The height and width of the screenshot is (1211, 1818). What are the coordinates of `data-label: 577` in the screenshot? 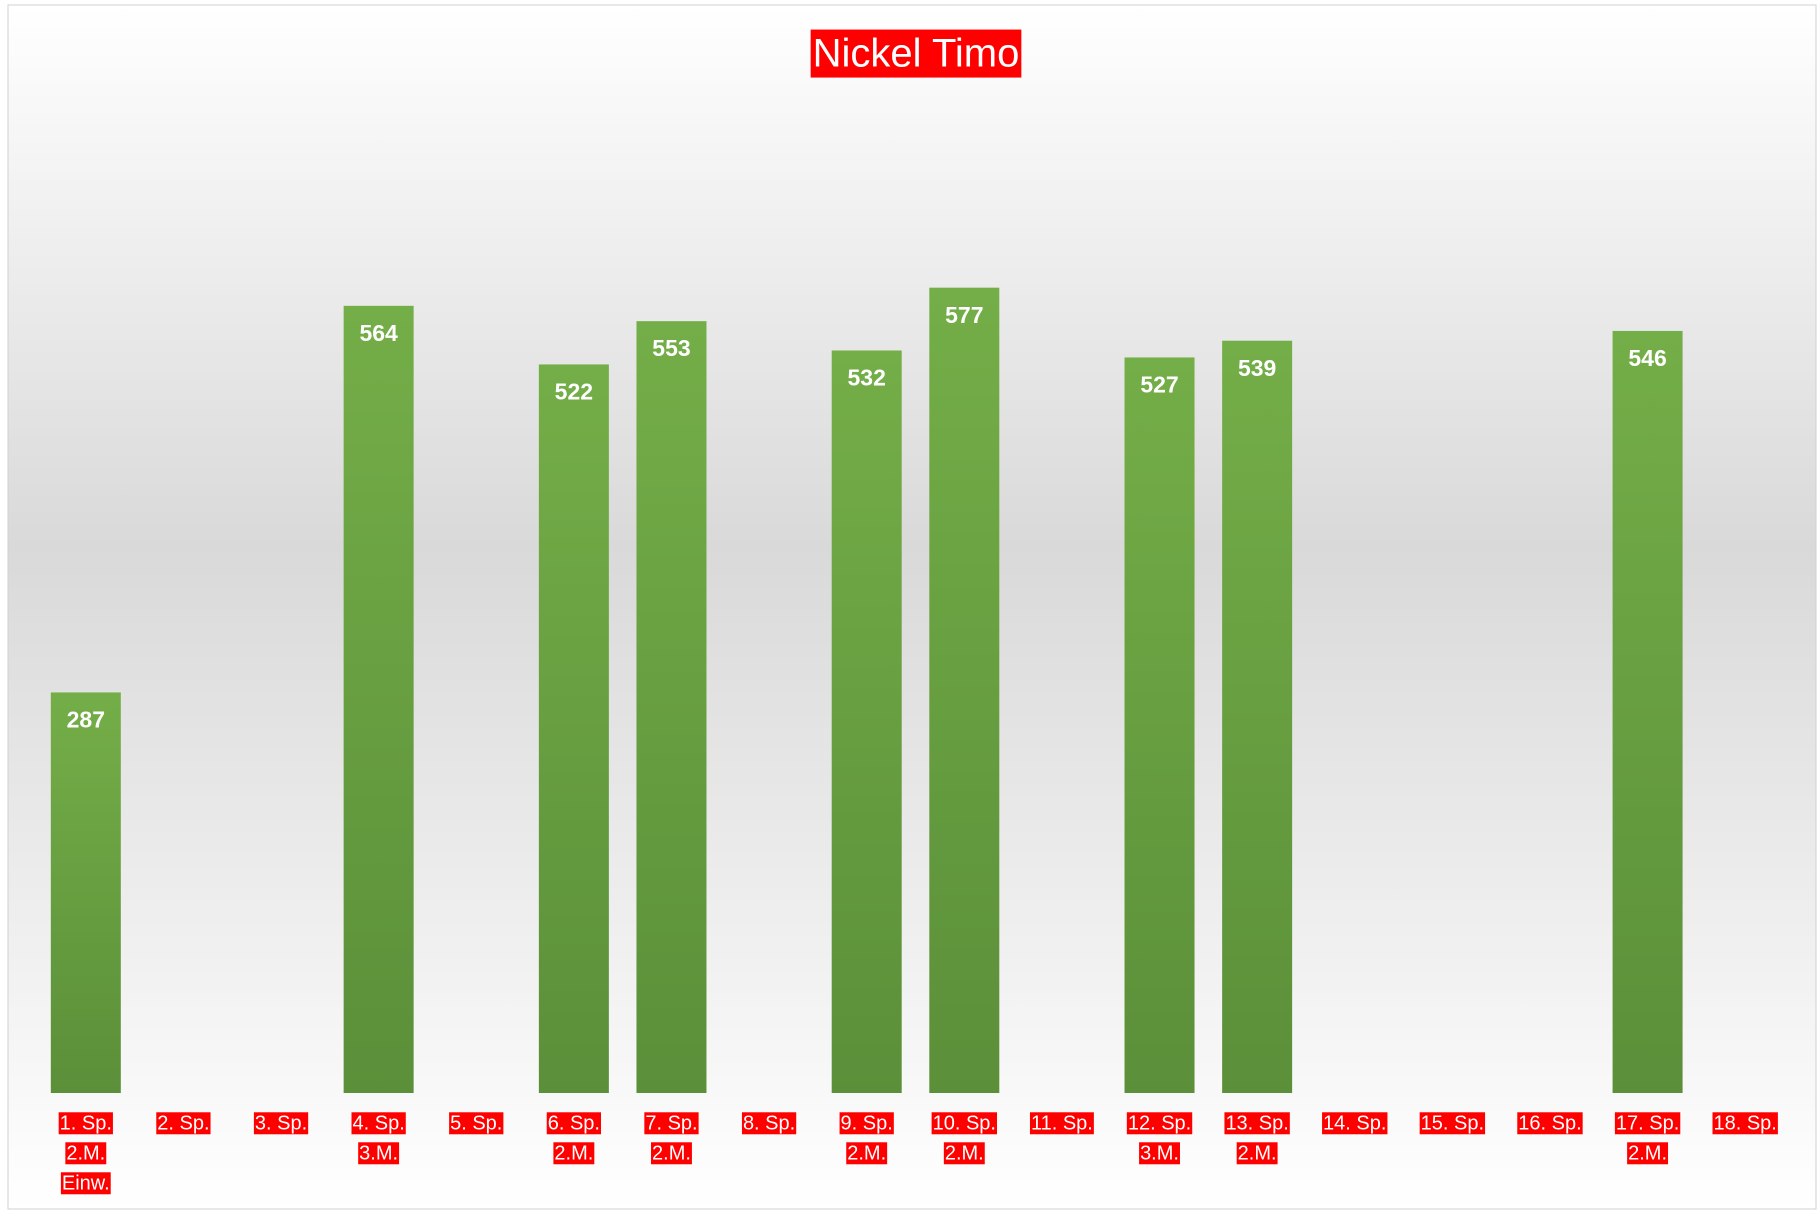 It's located at (964, 315).